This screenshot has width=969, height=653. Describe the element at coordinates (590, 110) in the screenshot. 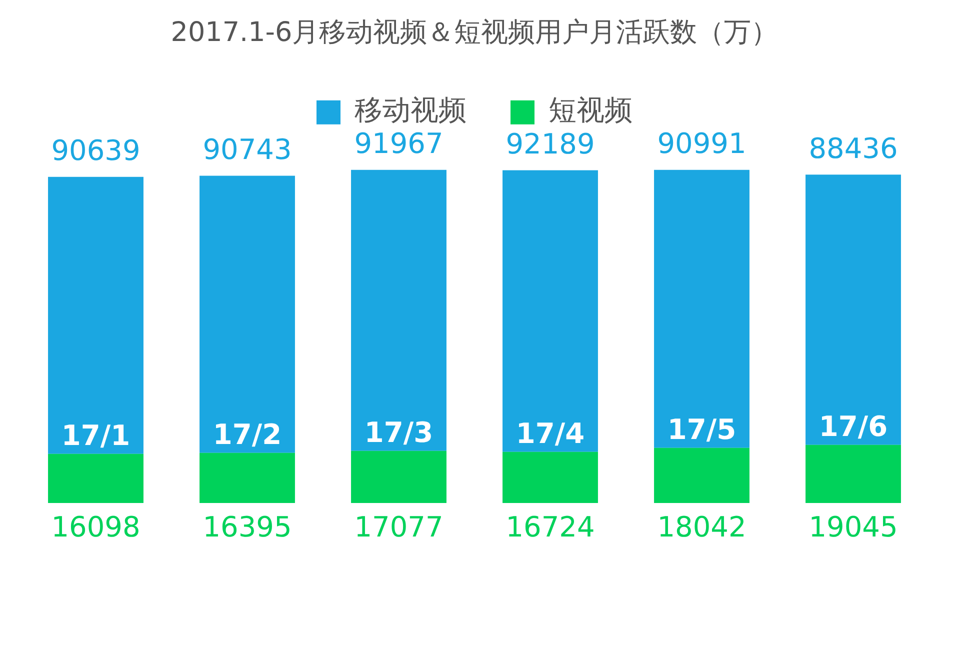

I see `legend-label: 短视频` at that location.